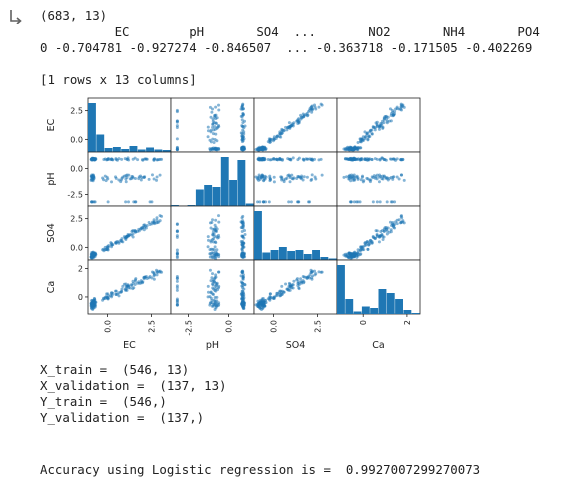 The height and width of the screenshot is (488, 563). I want to click on dataframe-header: EC pH SO4 ... NO2 NH4 PO4, so click(290, 31).